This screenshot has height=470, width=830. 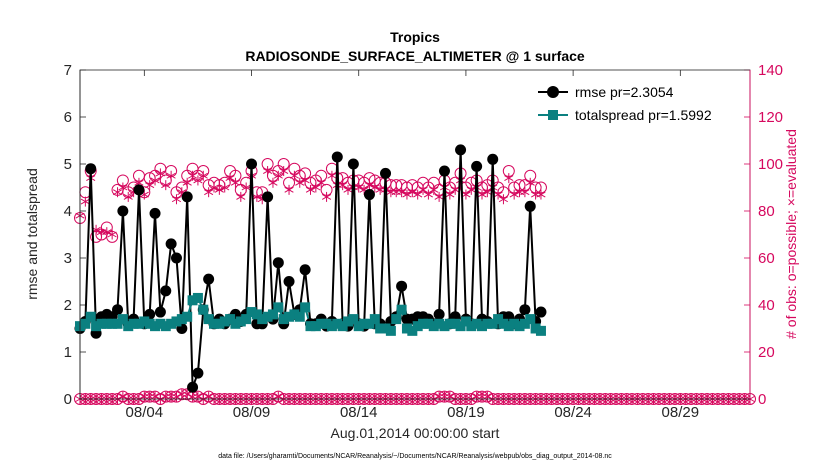 What do you see at coordinates (68, 352) in the screenshot?
I see `y-tick-label: 1` at bounding box center [68, 352].